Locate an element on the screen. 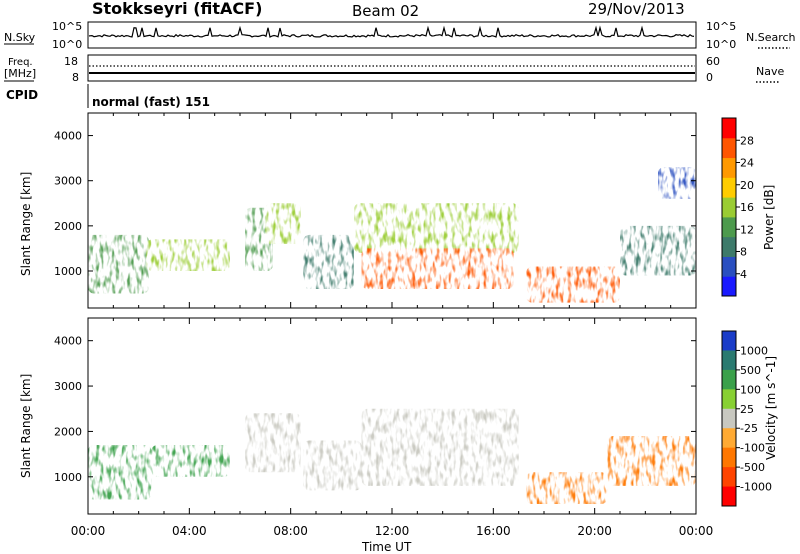 The image size is (800, 554). time-axis-label: Time UT is located at coordinates (386, 547).